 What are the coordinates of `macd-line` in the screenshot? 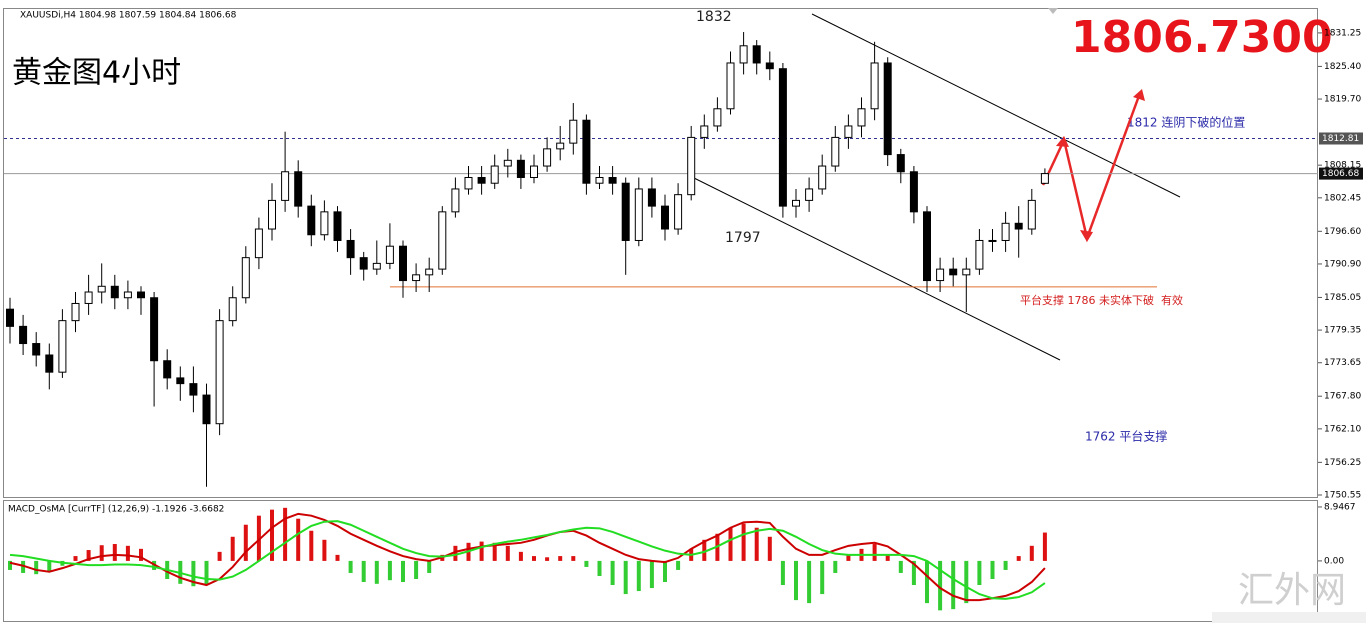 It's located at (527, 557).